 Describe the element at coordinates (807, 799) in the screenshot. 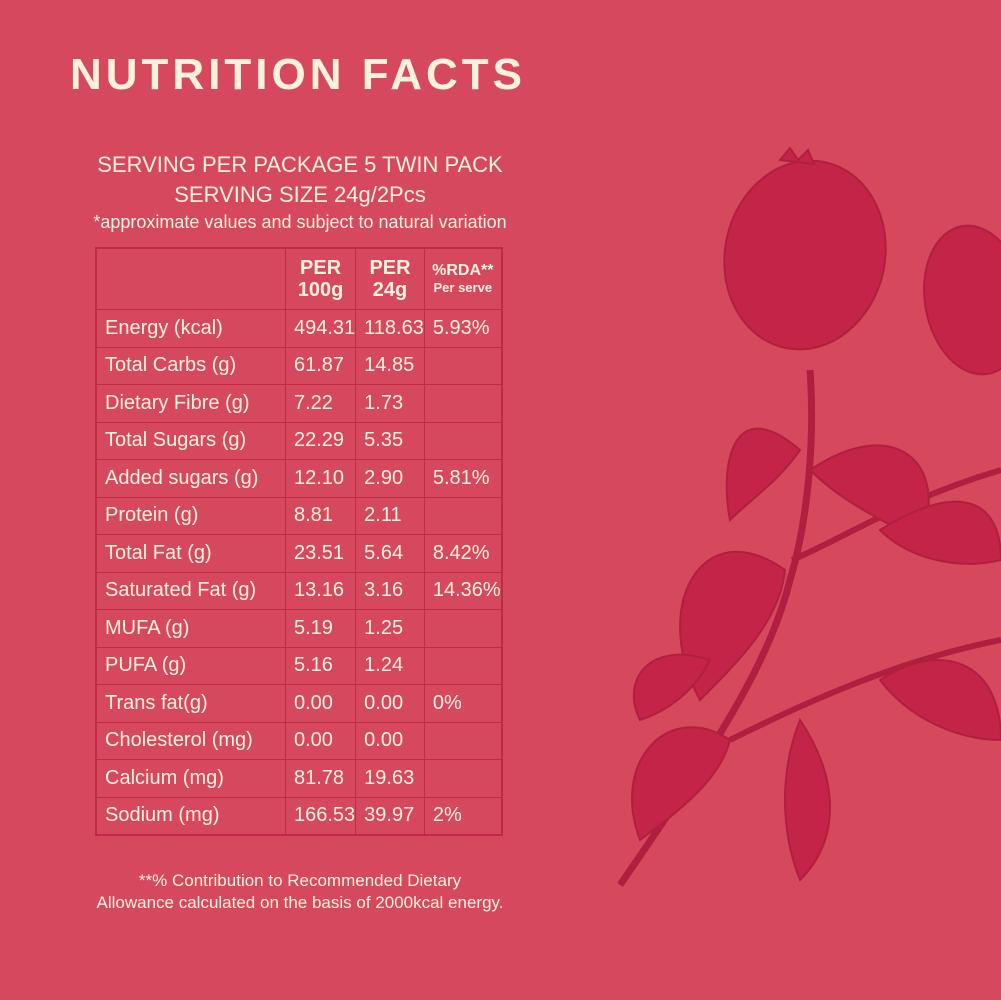

I see `leaf-bottom-mid` at that location.